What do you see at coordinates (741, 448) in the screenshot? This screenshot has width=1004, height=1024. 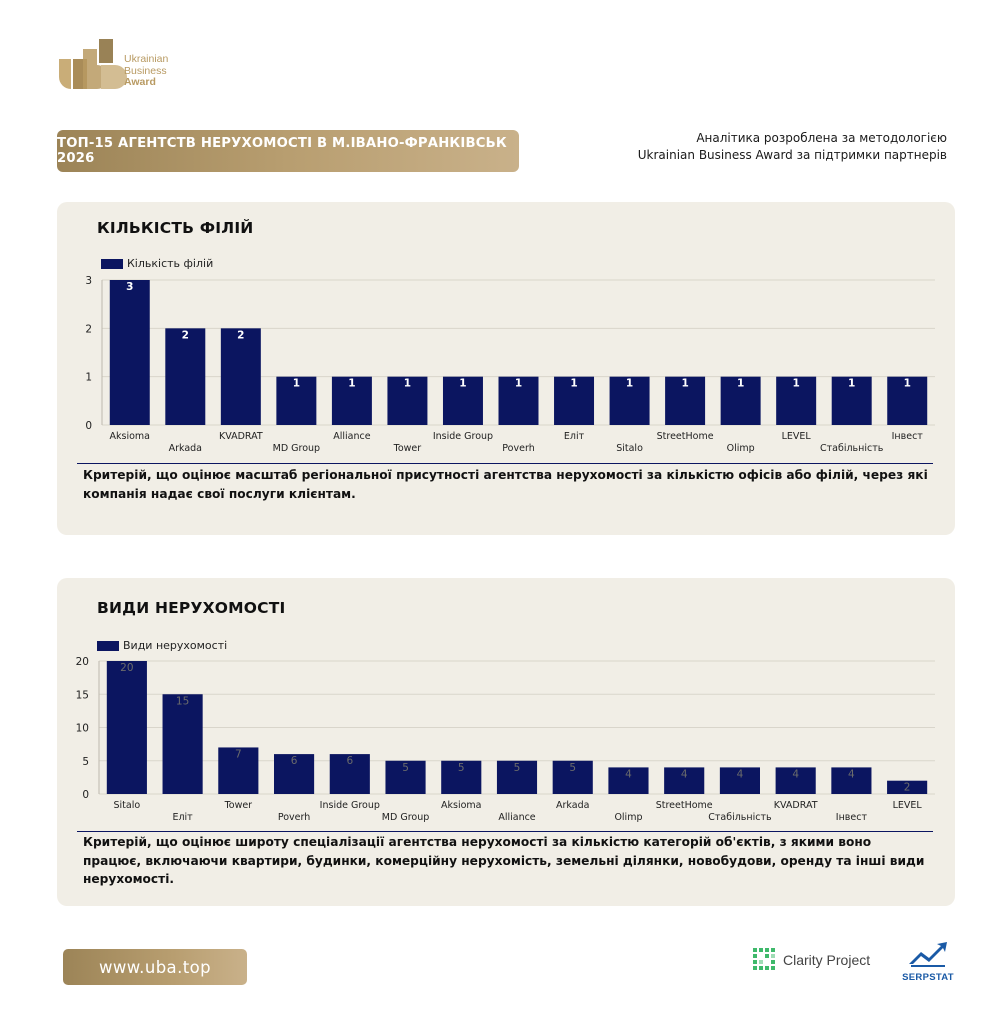 I see `category-label: Olimp` at bounding box center [741, 448].